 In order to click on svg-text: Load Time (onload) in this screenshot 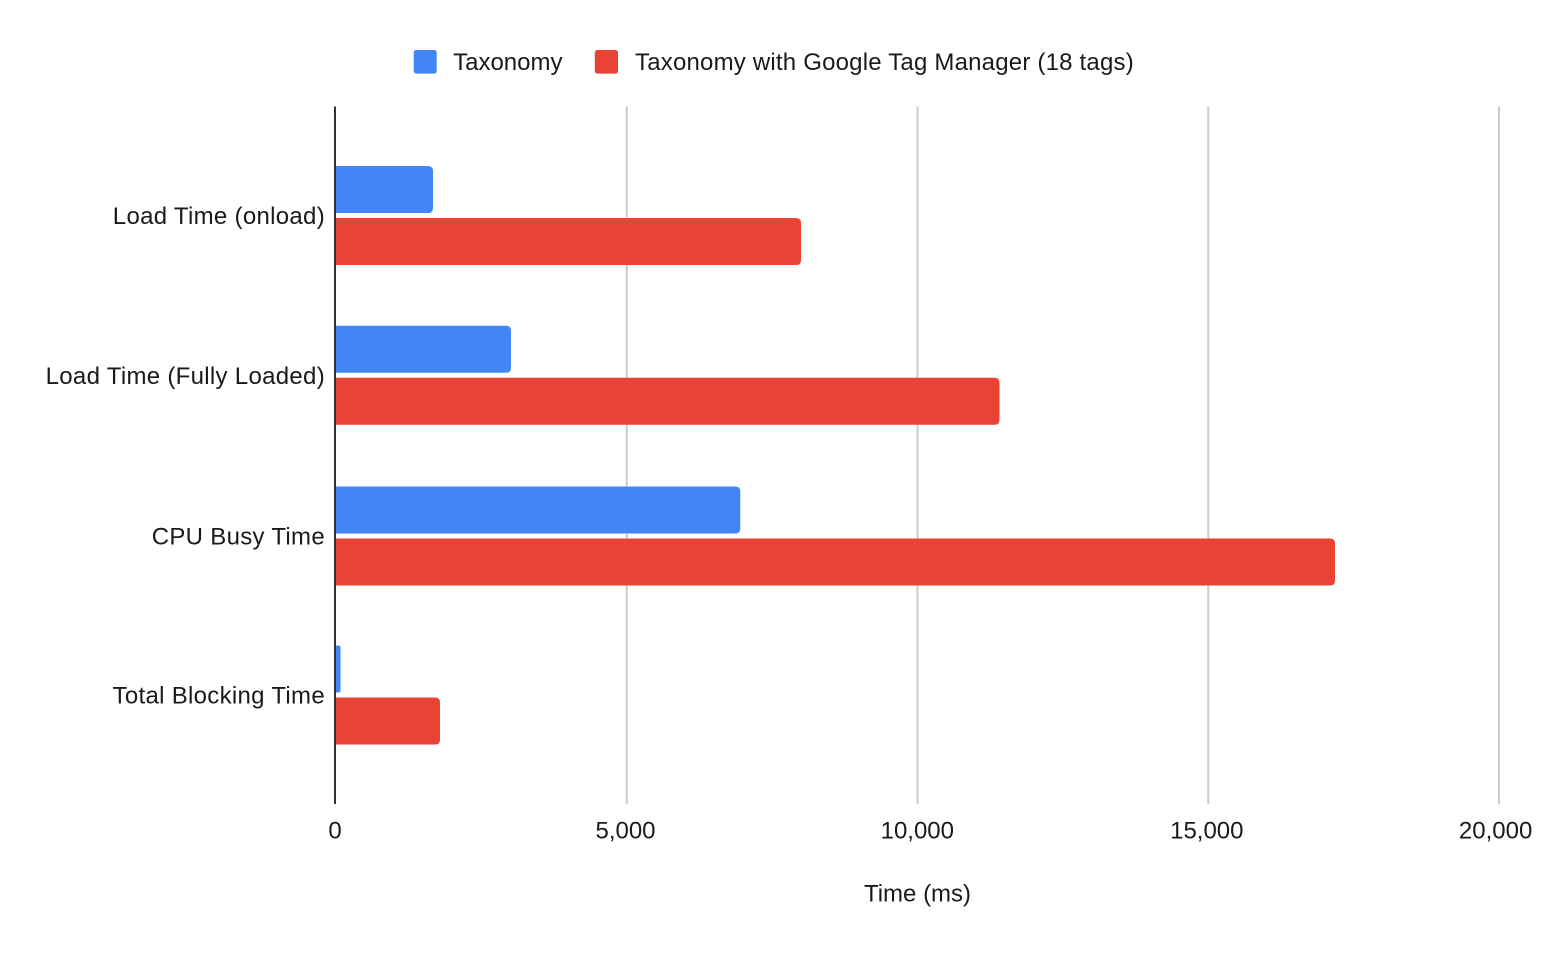, I will do `click(219, 216)`.